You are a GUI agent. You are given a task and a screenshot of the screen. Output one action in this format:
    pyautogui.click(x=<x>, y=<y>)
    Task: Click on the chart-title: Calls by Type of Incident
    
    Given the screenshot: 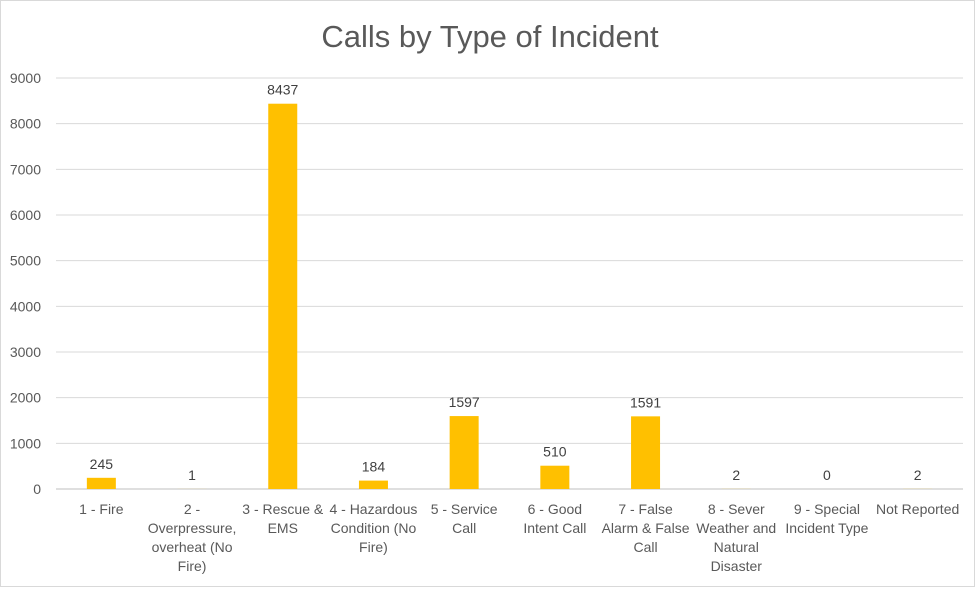 What is the action you would take?
    pyautogui.click(x=490, y=36)
    